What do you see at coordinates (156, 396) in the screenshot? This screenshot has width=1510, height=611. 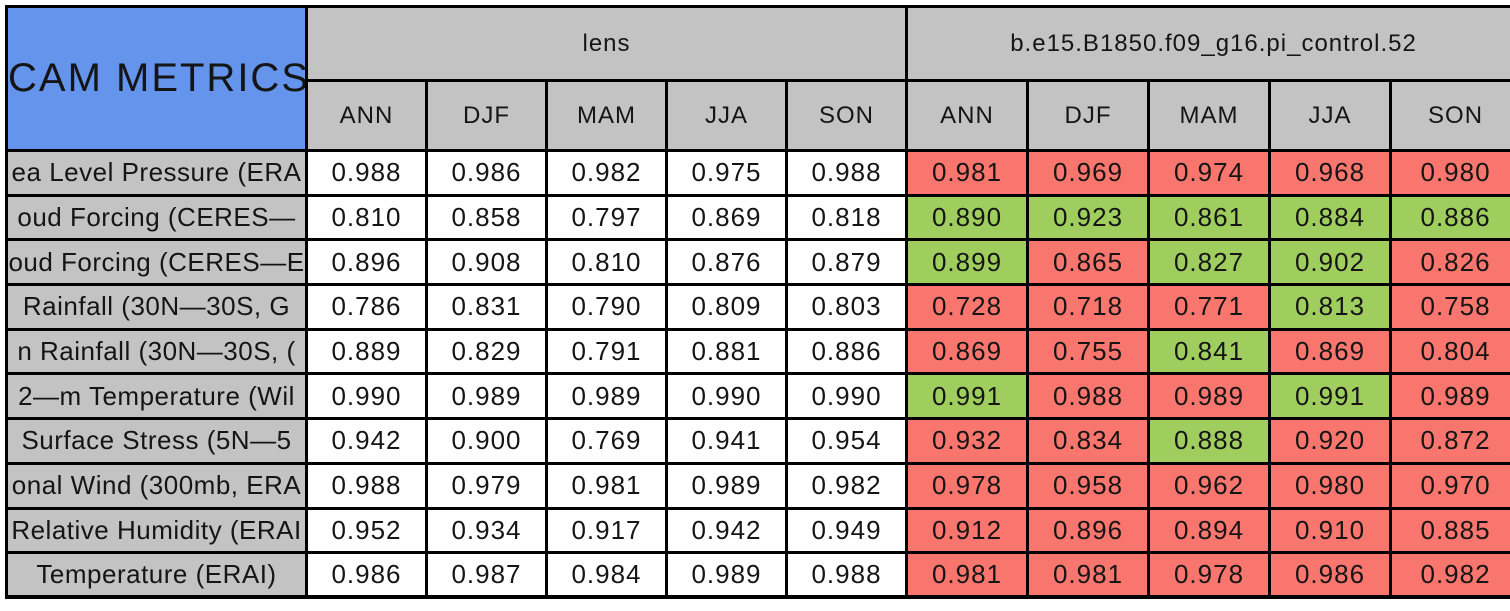 I see `metric-label: 2—m Temperature (Wil` at bounding box center [156, 396].